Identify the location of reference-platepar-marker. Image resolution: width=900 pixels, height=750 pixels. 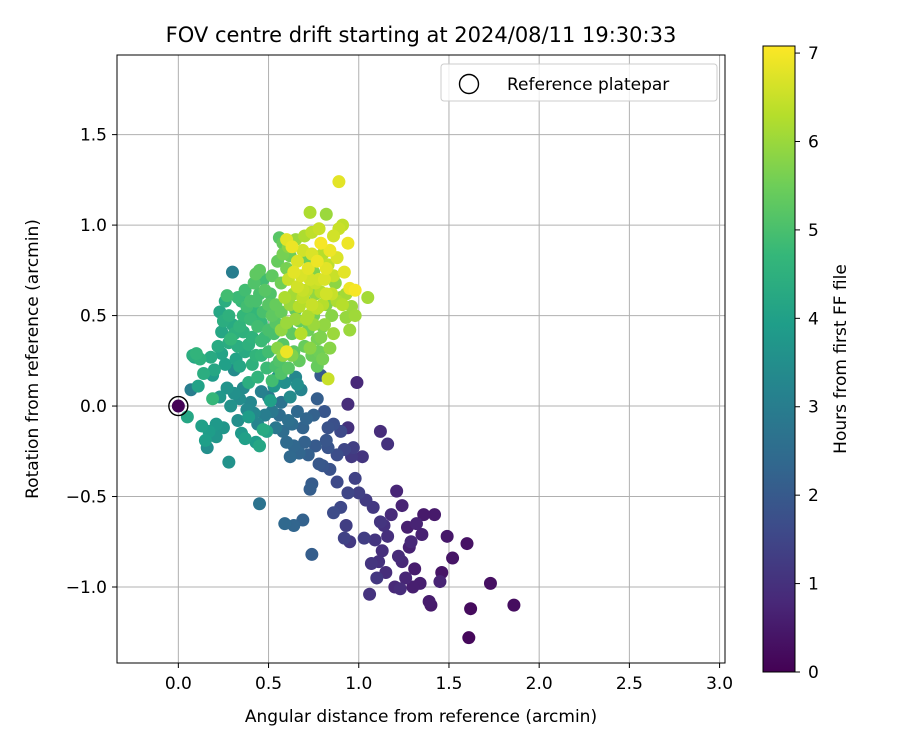
(178, 406).